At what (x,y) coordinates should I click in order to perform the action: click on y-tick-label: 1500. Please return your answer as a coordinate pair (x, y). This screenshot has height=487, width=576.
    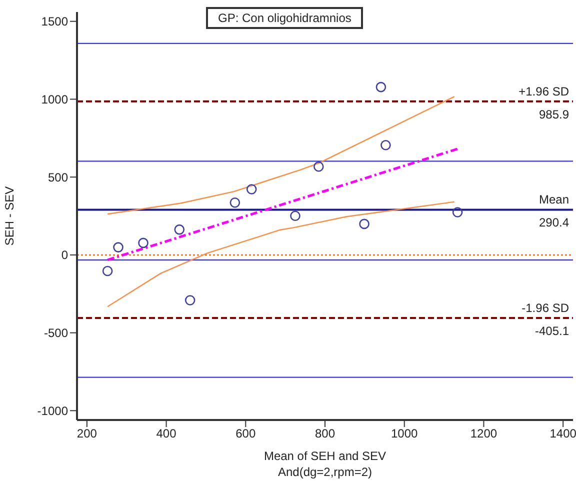
    Looking at the image, I should click on (54, 21).